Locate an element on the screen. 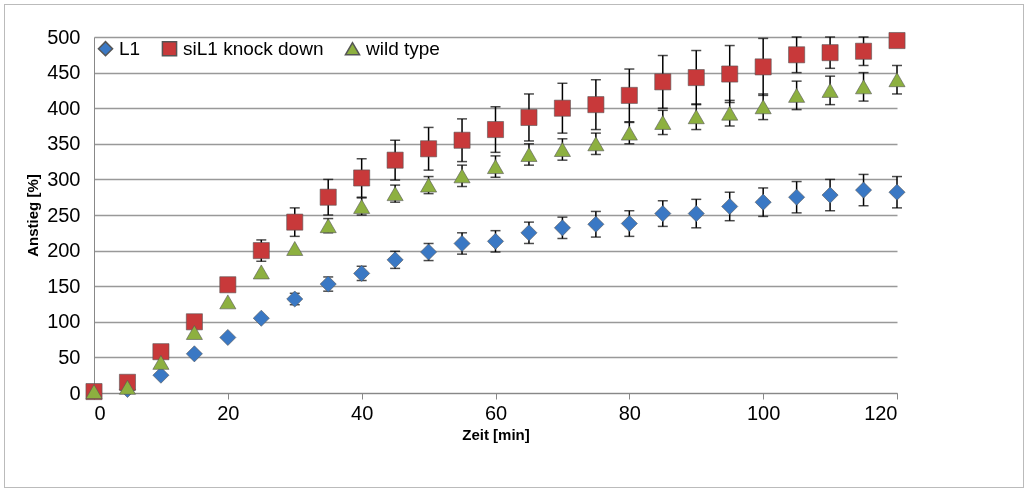 This screenshot has width=1032, height=495. y-tick-label: 500 is located at coordinates (64, 36).